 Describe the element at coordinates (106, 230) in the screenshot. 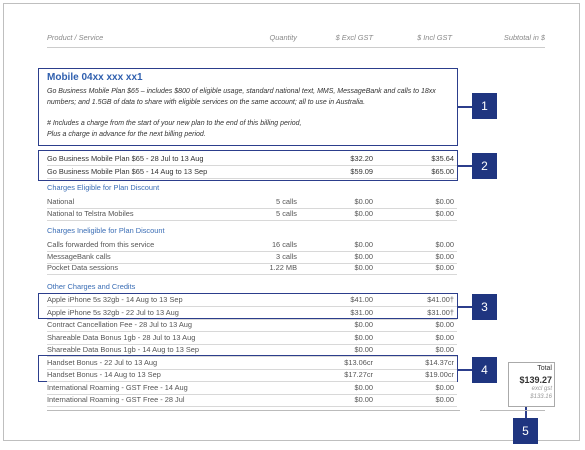

I see `section-title: Charges Ineligible for Plan Discount` at that location.